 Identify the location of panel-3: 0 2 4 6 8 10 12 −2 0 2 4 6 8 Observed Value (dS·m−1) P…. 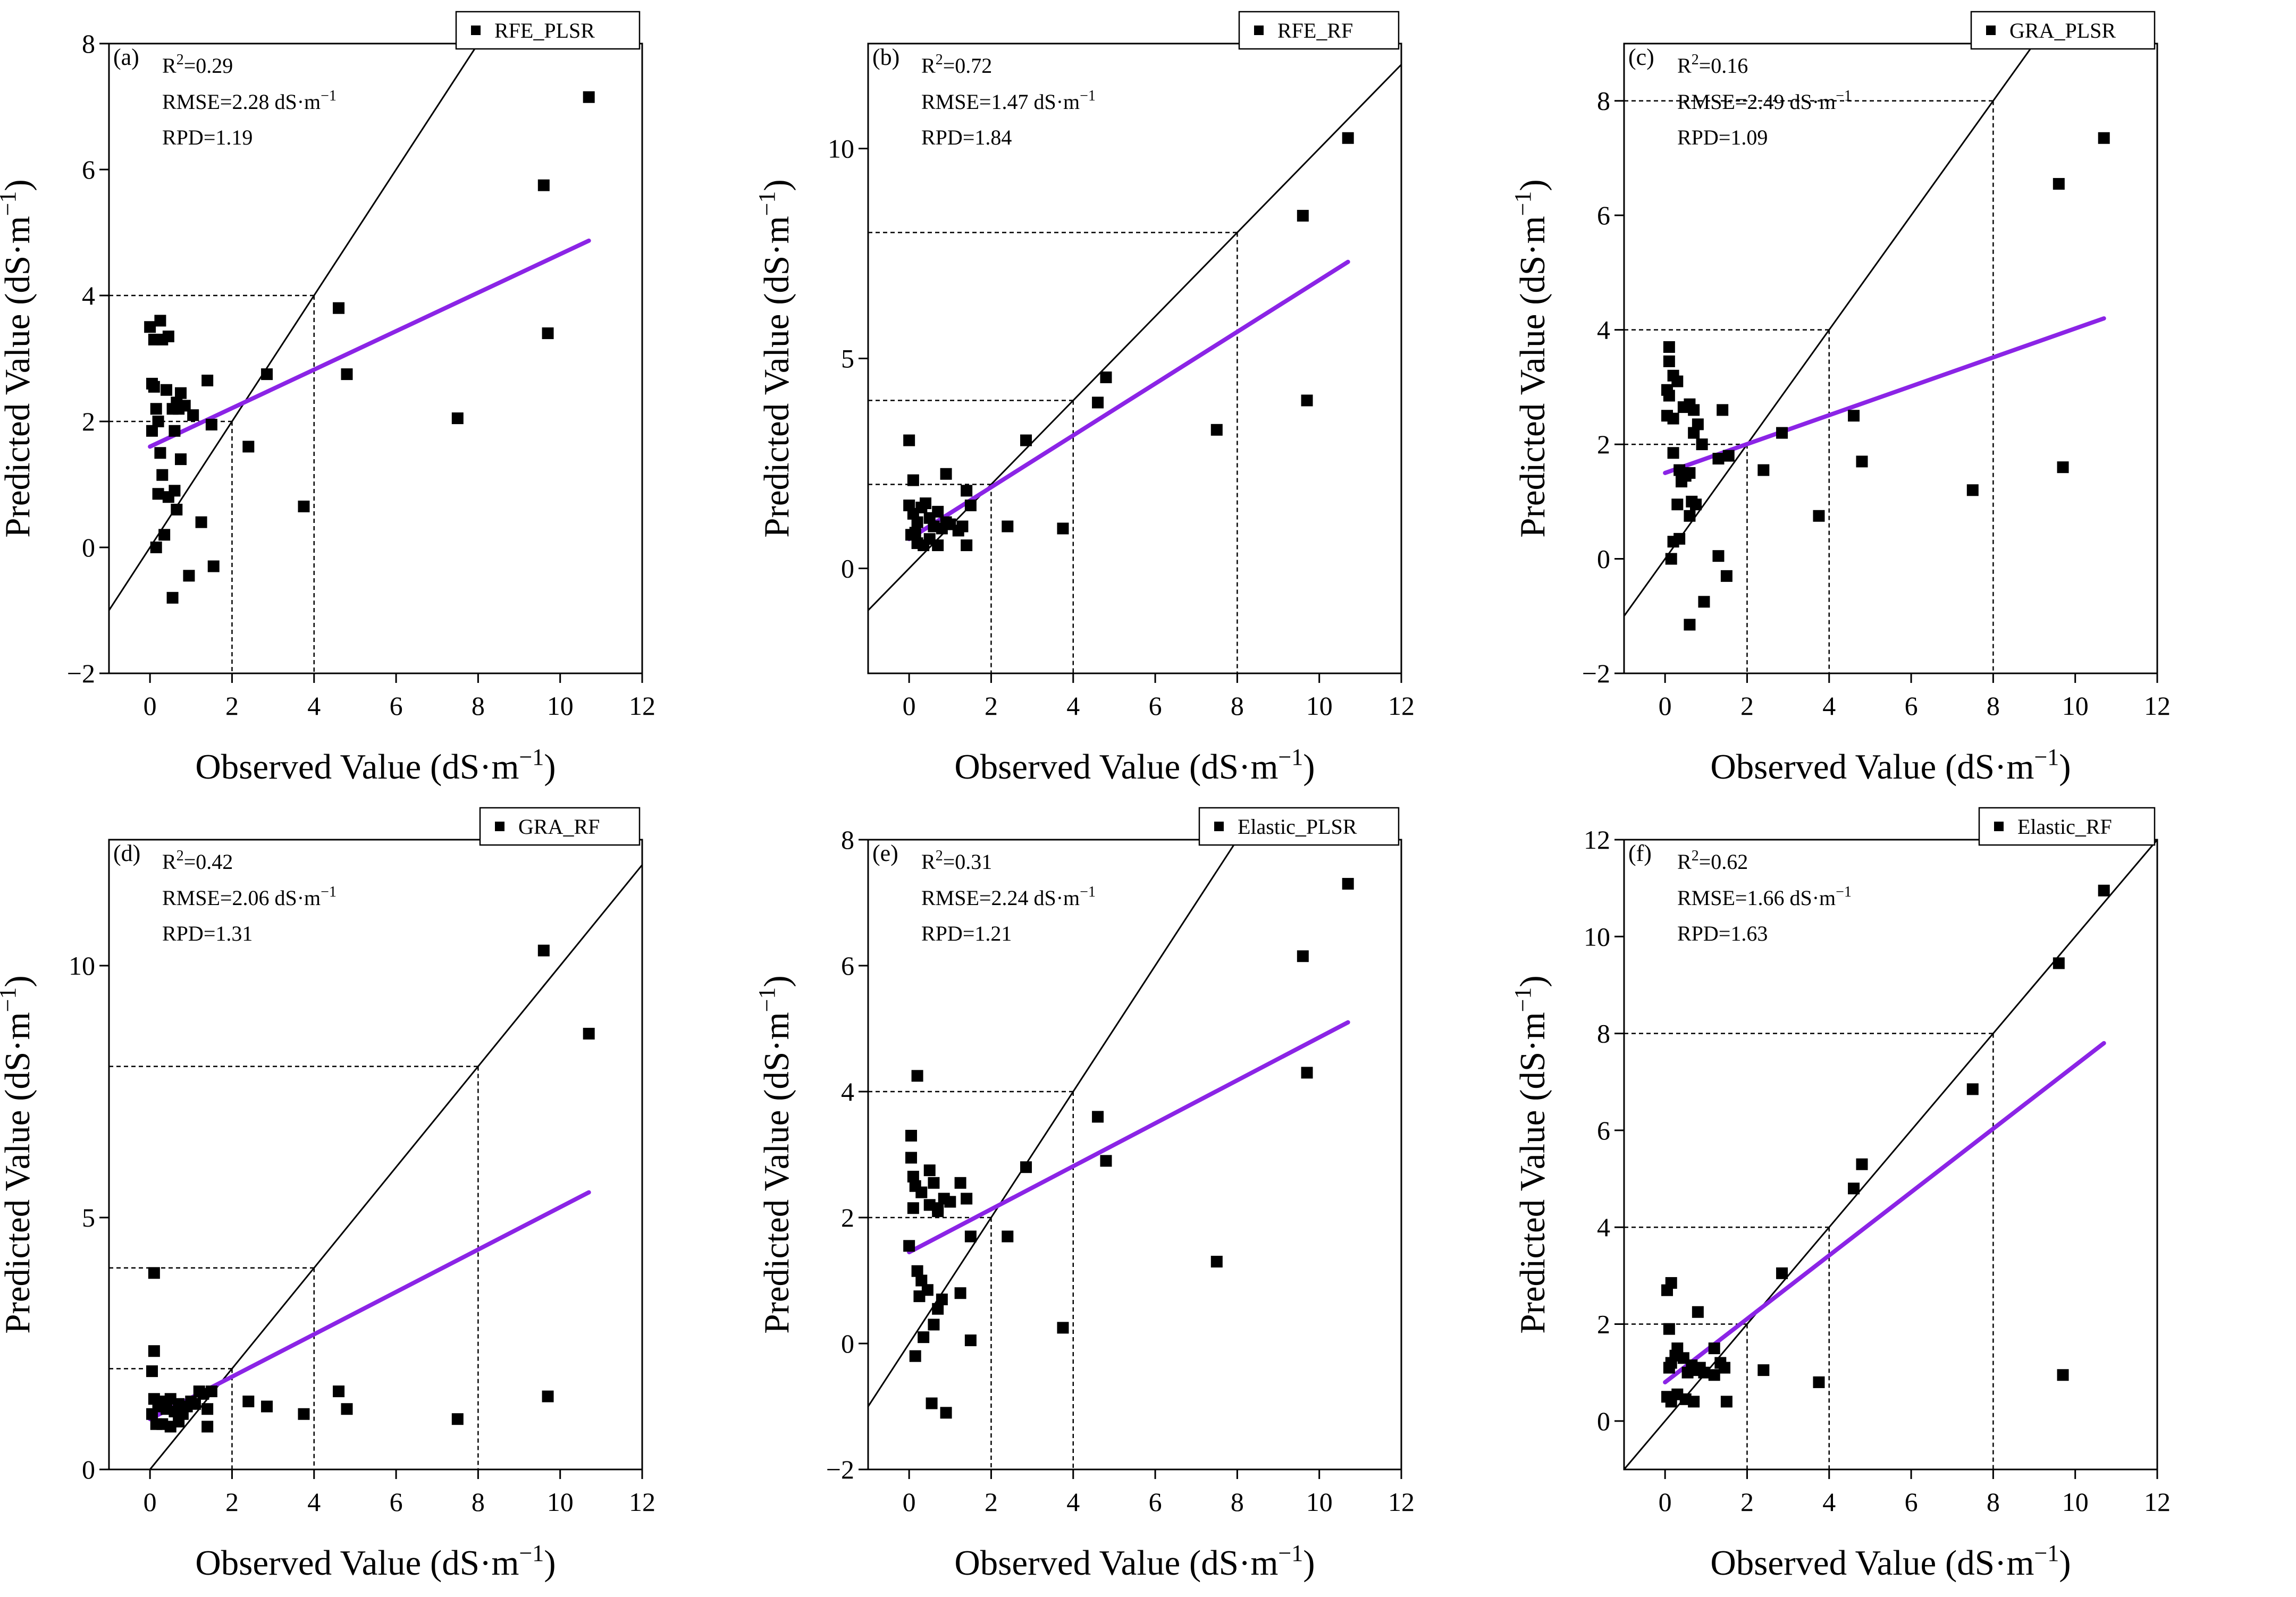
(1840, 399).